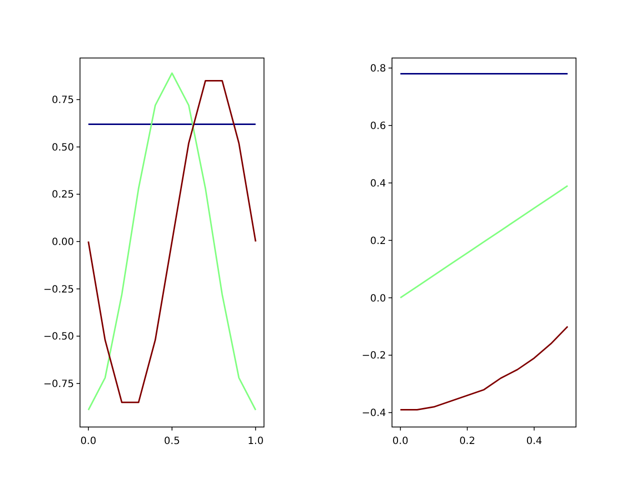  I want to click on y-tick-label: −0.4, so click(374, 414).